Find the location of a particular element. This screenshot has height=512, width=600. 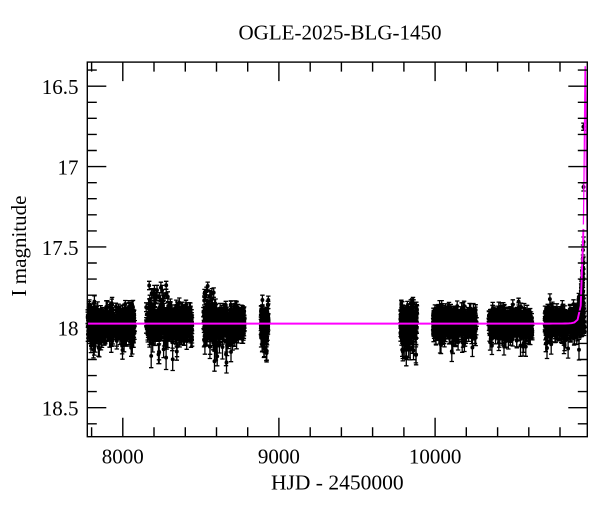

svg-text: I magnitude is located at coordinates (19, 246).